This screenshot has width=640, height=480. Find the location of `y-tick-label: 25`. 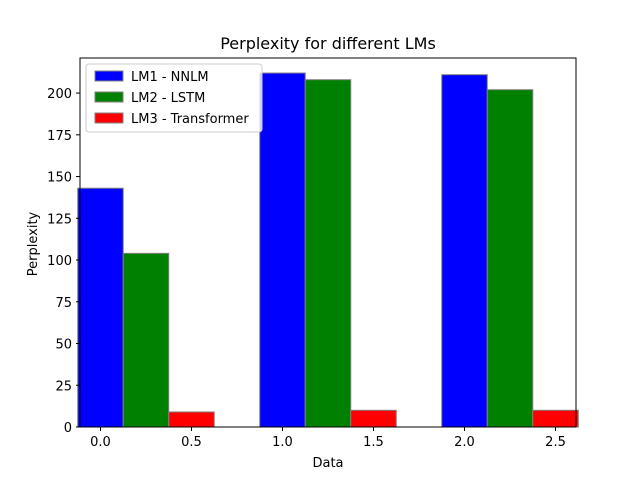

y-tick-label: 25 is located at coordinates (63, 386).